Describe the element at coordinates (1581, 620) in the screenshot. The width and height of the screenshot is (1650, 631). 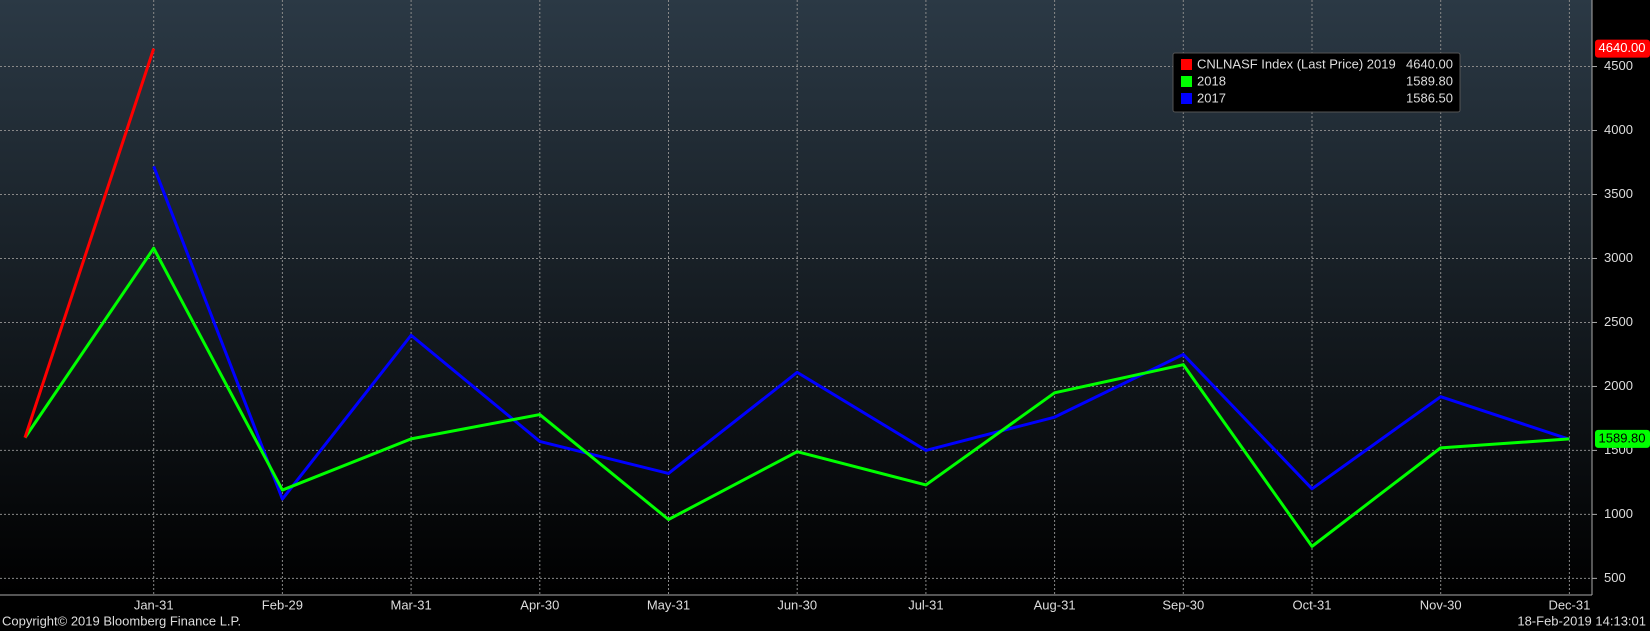
I see `timestamp: 18-Feb-2019 14:13:01` at that location.